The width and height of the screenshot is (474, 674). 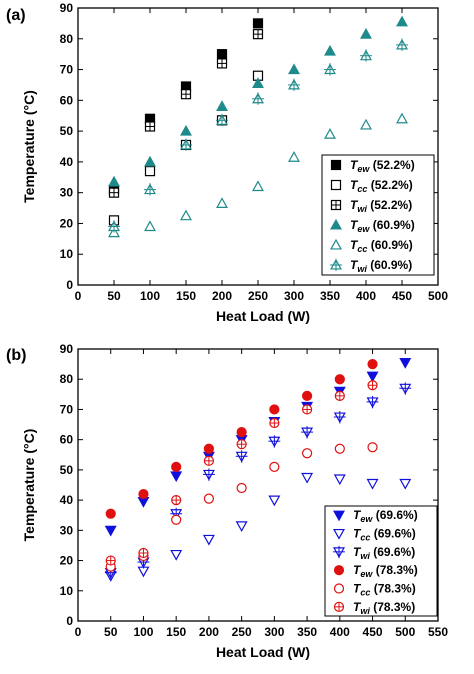 What do you see at coordinates (67, 254) in the screenshot?
I see `y-tick-label: 10` at bounding box center [67, 254].